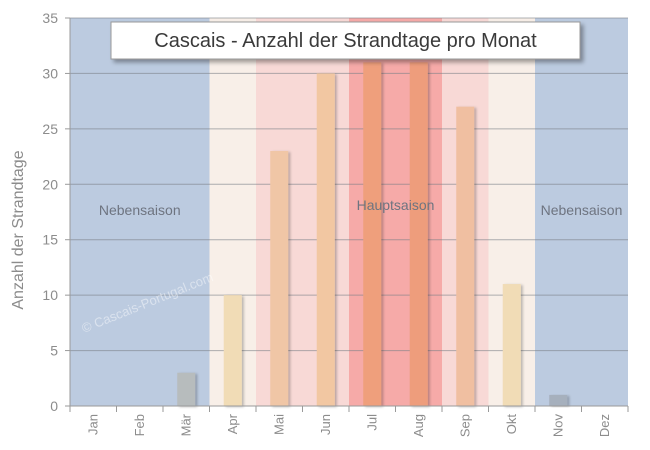 The width and height of the screenshot is (650, 450). I want to click on x-tick-label: Dez, so click(604, 425).